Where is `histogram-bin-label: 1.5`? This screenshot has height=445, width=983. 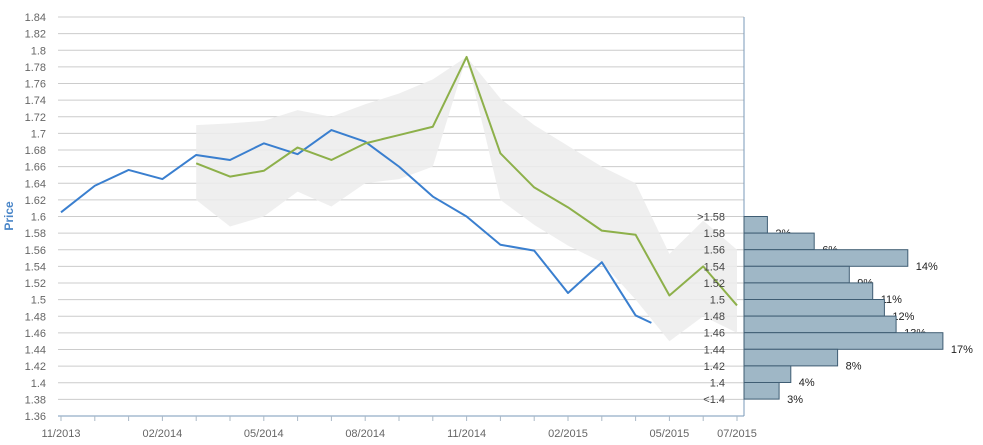
histogram-bin-label: 1.5 is located at coordinates (717, 301).